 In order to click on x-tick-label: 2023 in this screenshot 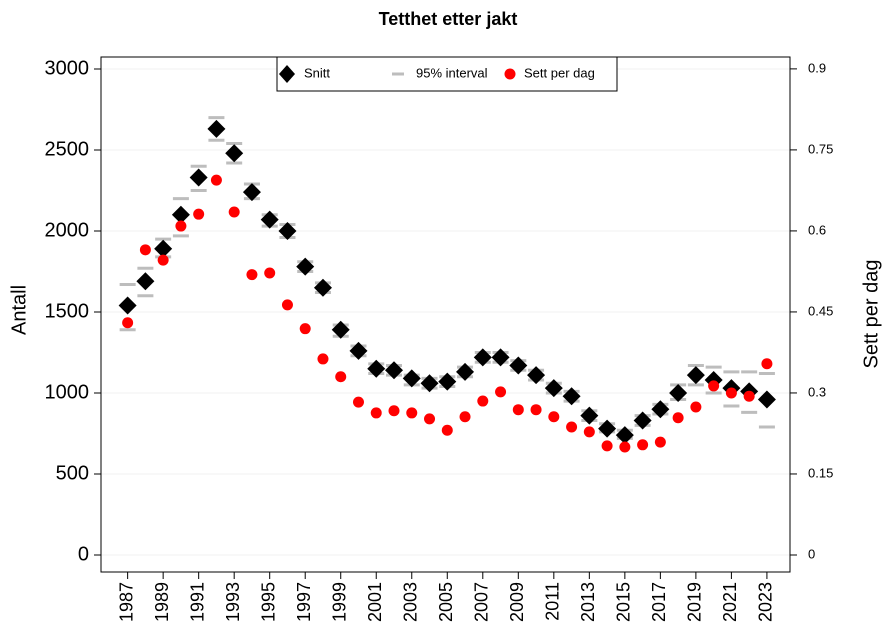, I will do `click(766, 602)`.